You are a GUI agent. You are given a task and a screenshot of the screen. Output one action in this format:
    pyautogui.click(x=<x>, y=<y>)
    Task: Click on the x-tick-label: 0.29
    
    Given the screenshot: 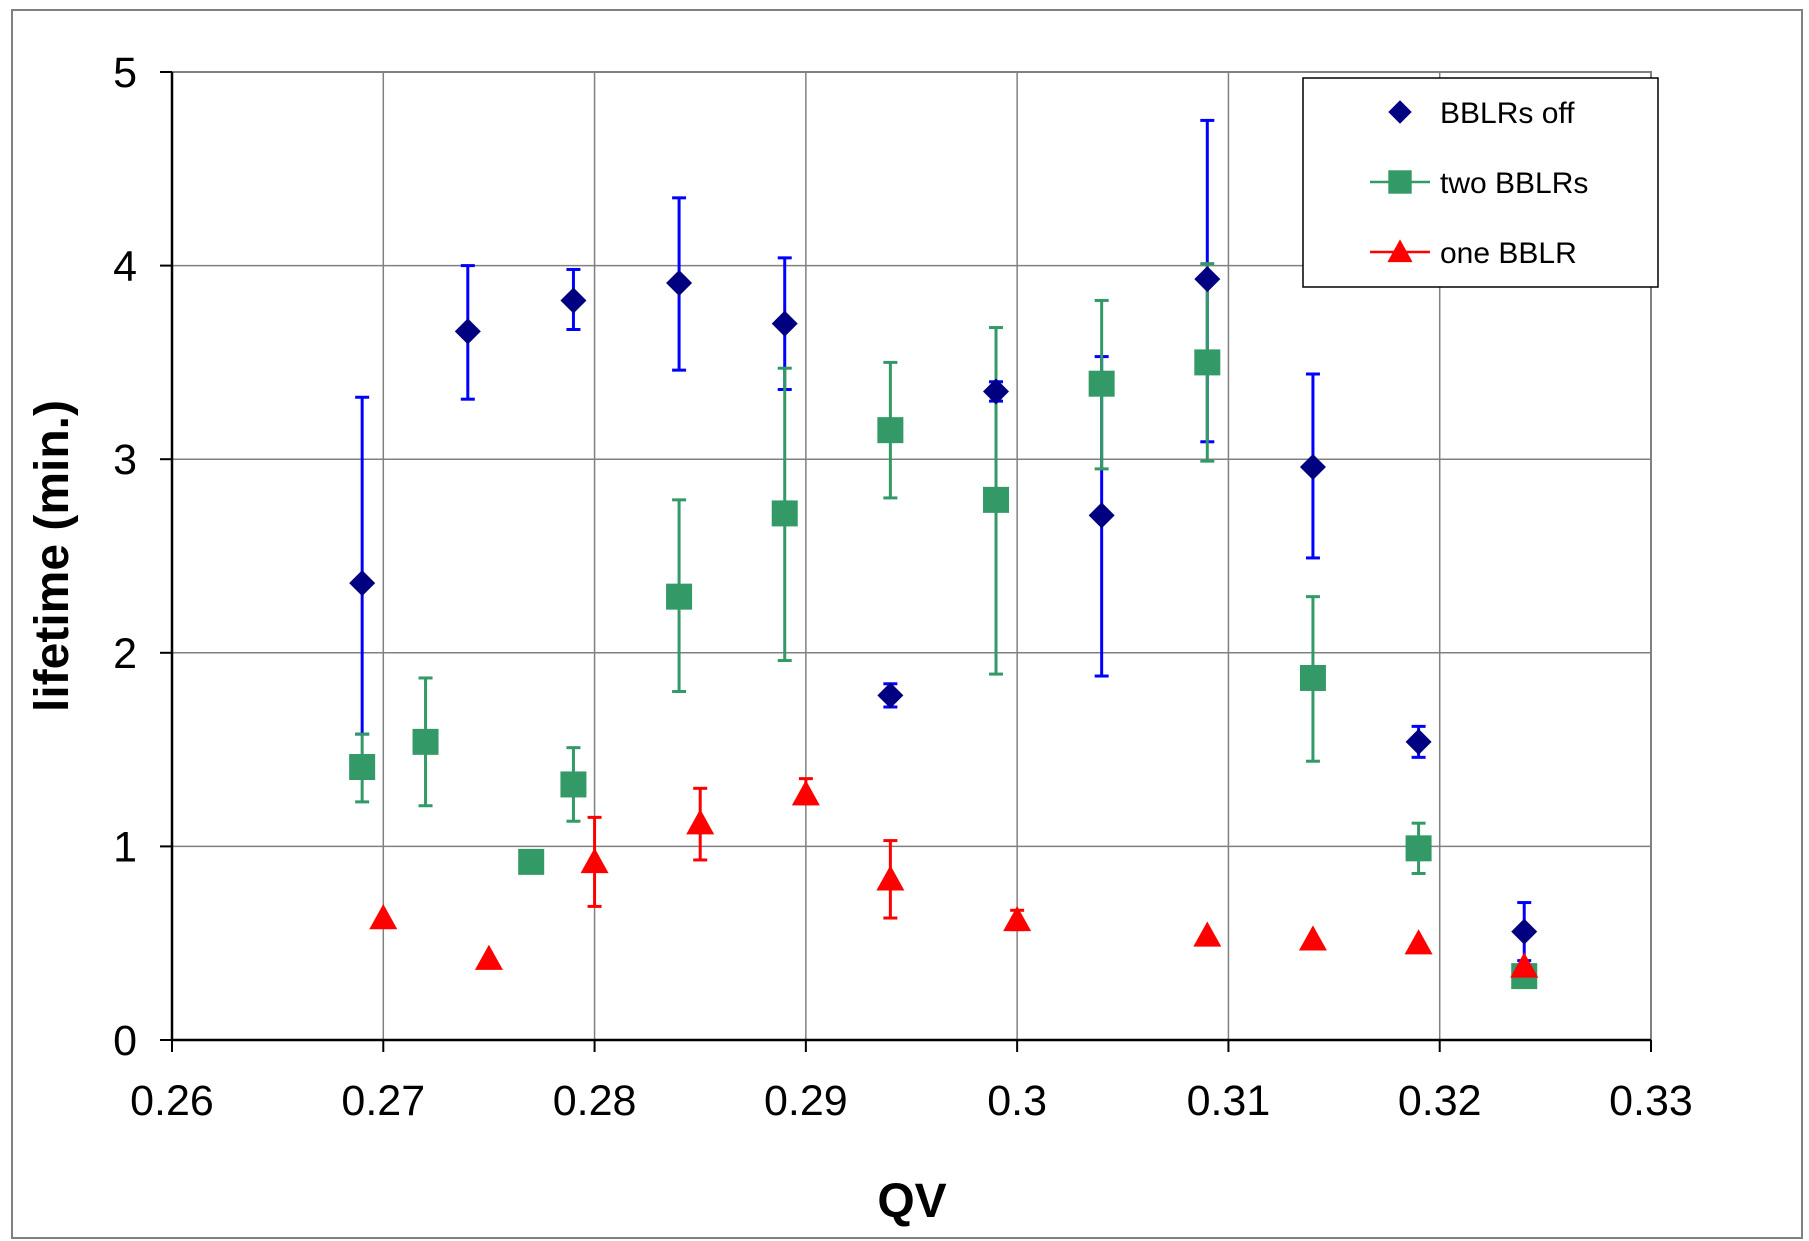 What is the action you would take?
    pyautogui.click(x=806, y=1101)
    